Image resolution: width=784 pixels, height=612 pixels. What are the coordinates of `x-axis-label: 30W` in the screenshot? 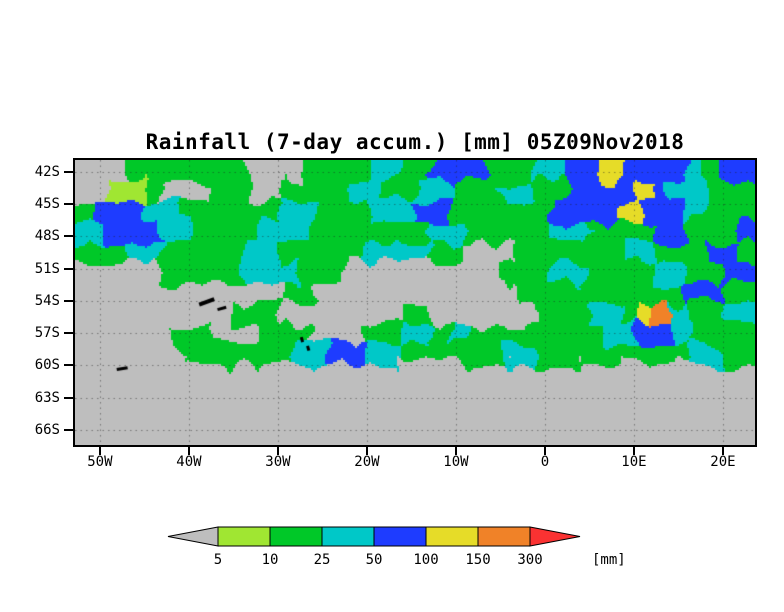 It's located at (278, 462).